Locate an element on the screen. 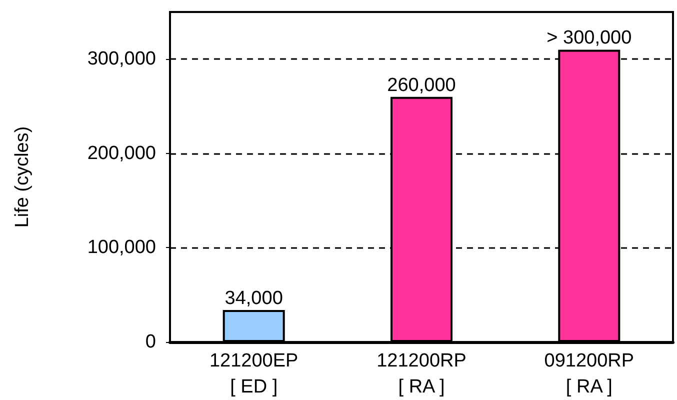 The height and width of the screenshot is (400, 677). y-tick-label: 300,000 is located at coordinates (121, 59).